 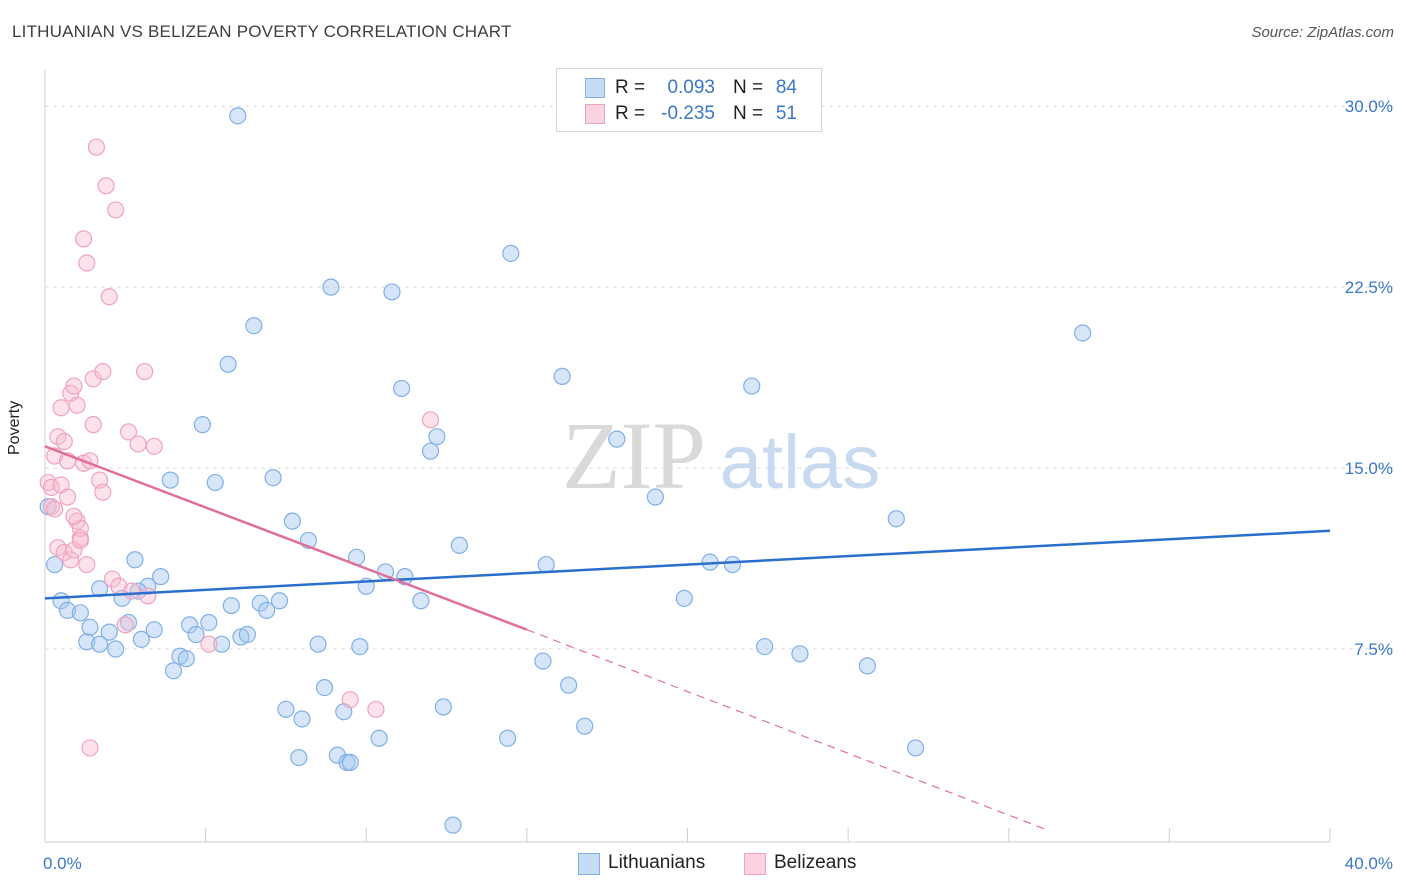 I want to click on source-label: Source: ZipAtlas.com, so click(x=1322, y=32).